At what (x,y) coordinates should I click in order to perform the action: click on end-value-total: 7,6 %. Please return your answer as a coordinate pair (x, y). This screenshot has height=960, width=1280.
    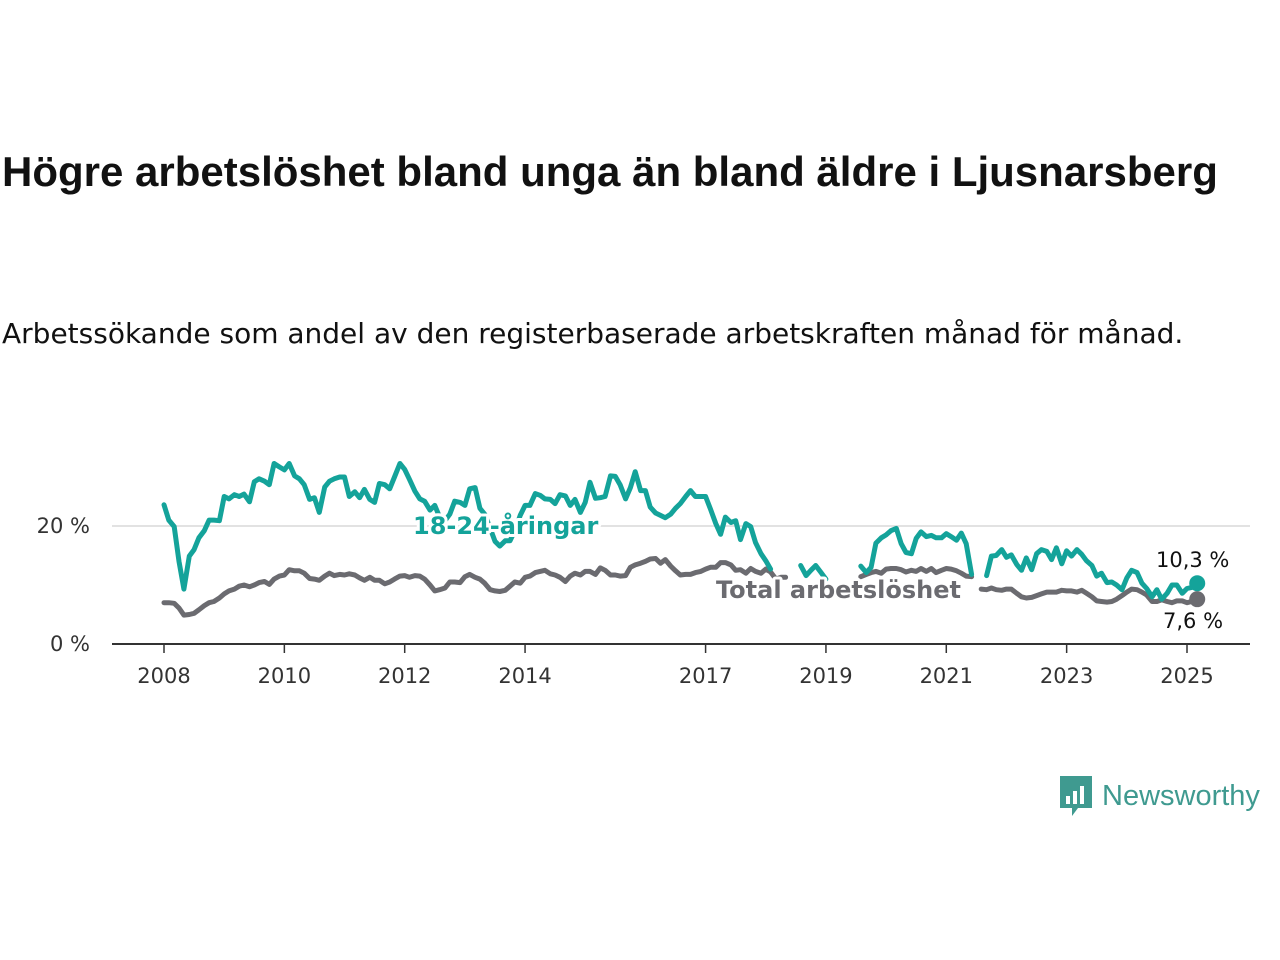
    Looking at the image, I should click on (1193, 621).